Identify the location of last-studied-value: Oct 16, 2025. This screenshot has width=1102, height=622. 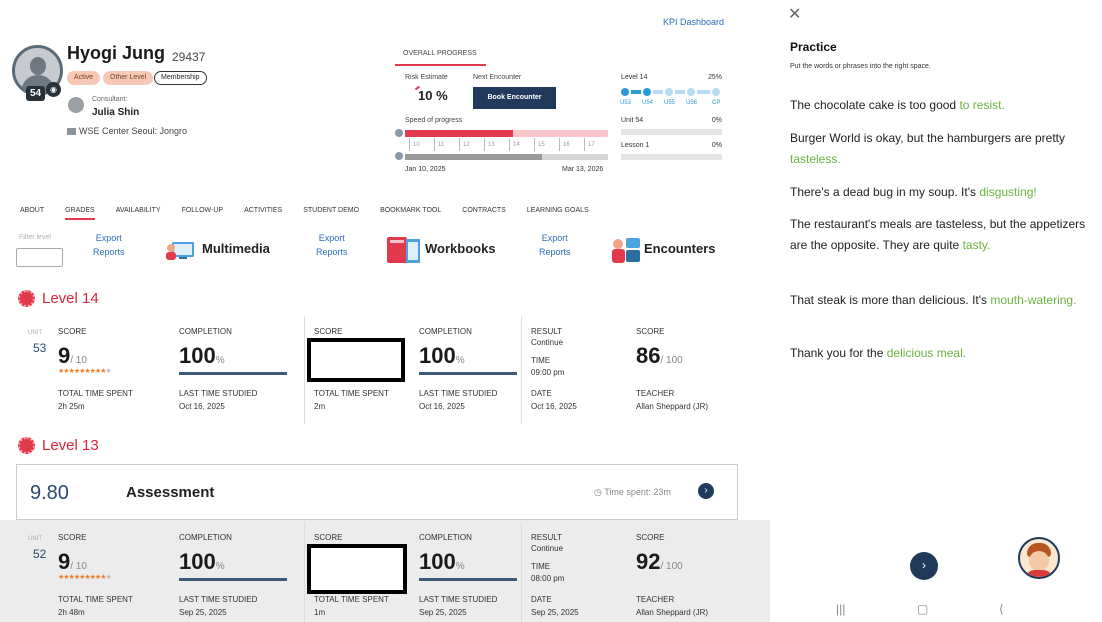
(202, 406).